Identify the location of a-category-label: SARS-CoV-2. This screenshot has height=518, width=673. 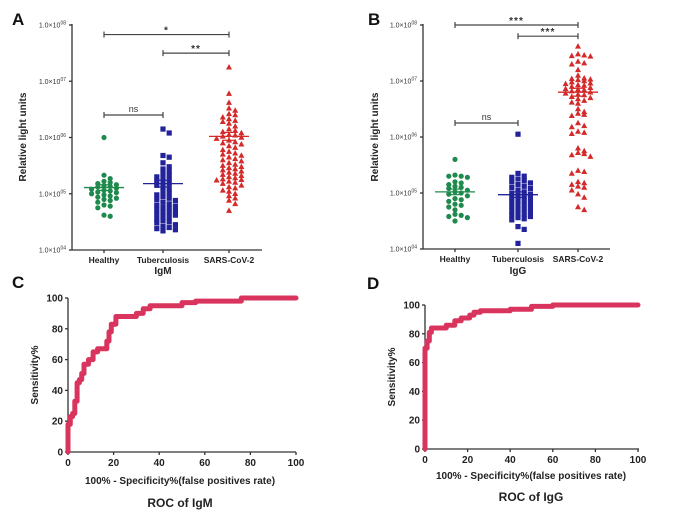
(229, 260).